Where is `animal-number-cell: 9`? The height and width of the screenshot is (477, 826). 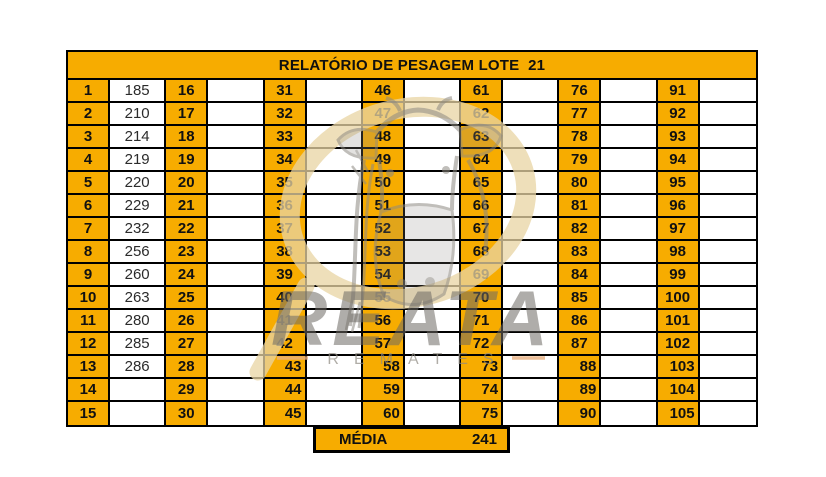
animal-number-cell: 9 is located at coordinates (89, 275).